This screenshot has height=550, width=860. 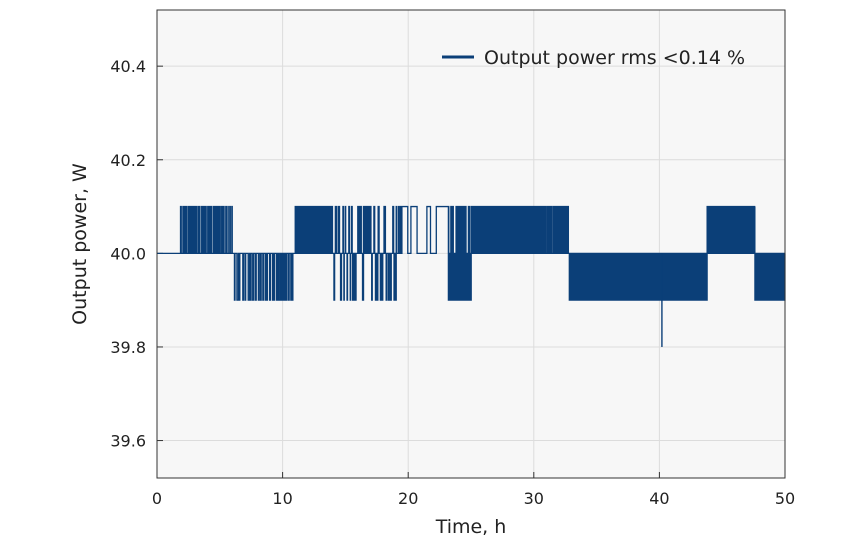 I want to click on x-tick-label: 40, so click(x=659, y=498).